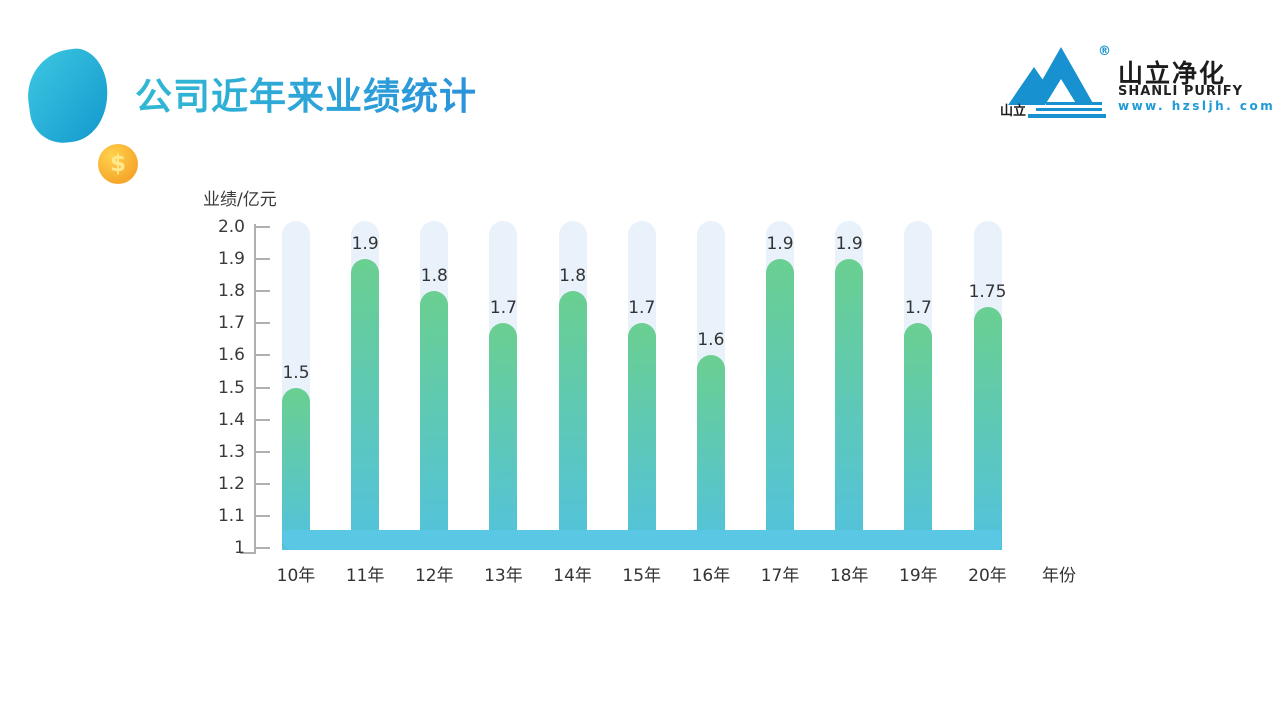 This screenshot has width=1280, height=720. Describe the element at coordinates (1172, 73) in the screenshot. I see `logo-name-cn: 山立净化` at that location.